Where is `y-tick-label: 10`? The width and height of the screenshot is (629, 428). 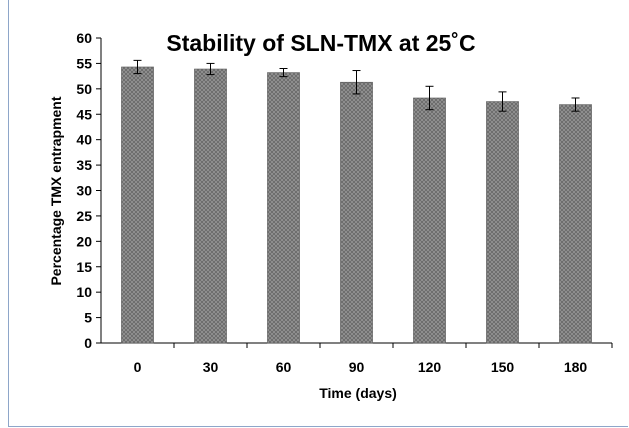
y-tick-label: 10 is located at coordinates (84, 292).